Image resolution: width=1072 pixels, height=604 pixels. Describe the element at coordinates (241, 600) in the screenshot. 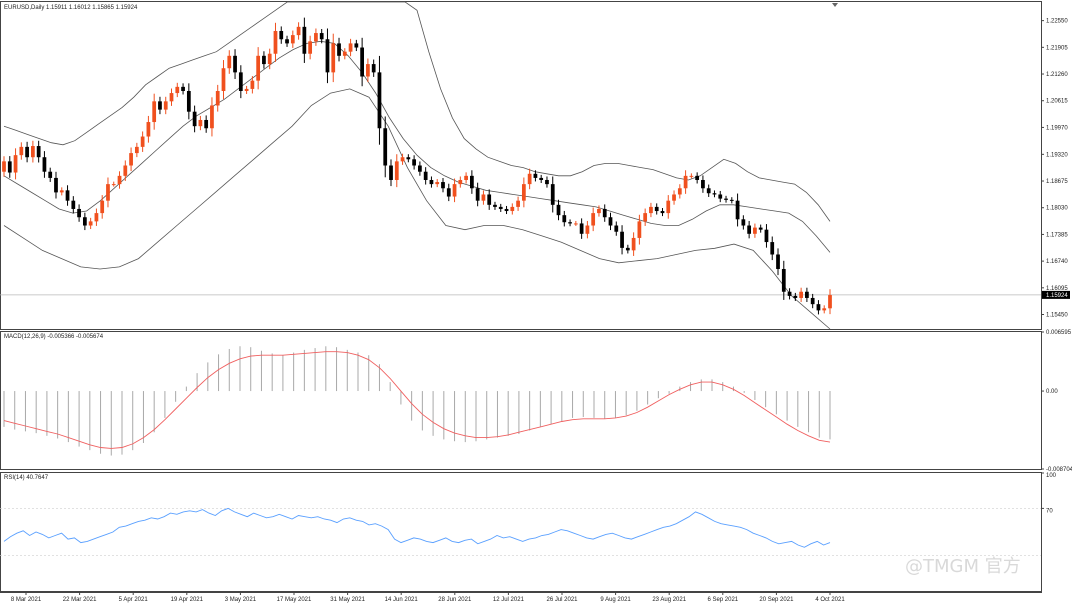

I see `date-tick-label: 3 May 2021` at that location.